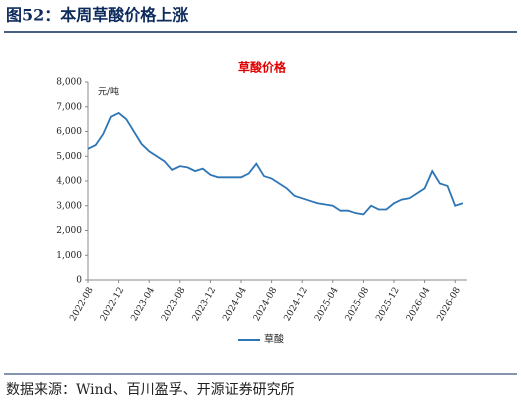  I want to click on y-tick-label: 8,000, so click(69, 83).